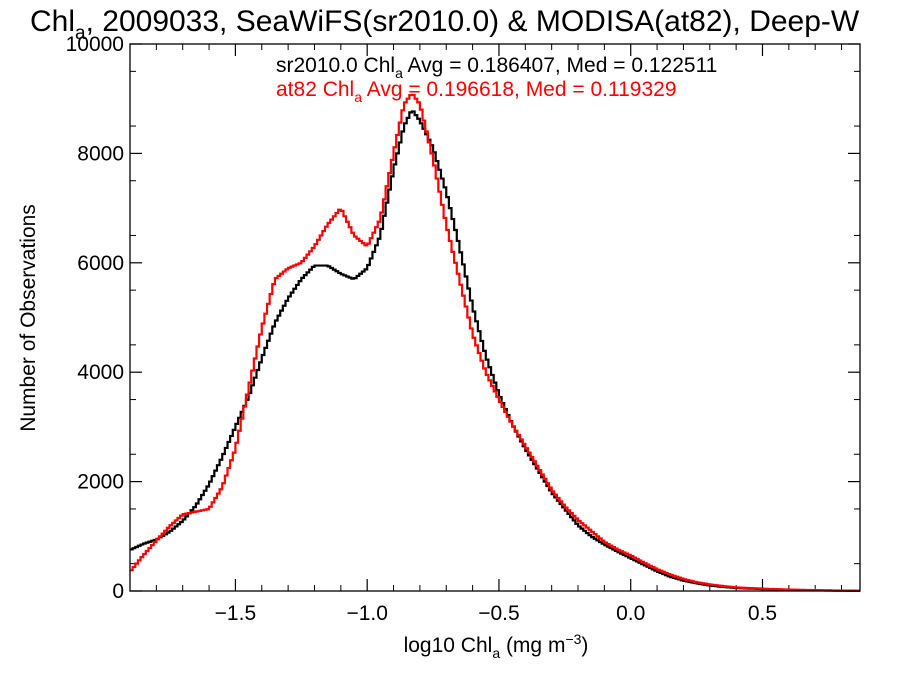 Image resolution: width=900 pixels, height=675 pixels. What do you see at coordinates (100, 153) in the screenshot?
I see `y-tick-label: 8000` at bounding box center [100, 153].